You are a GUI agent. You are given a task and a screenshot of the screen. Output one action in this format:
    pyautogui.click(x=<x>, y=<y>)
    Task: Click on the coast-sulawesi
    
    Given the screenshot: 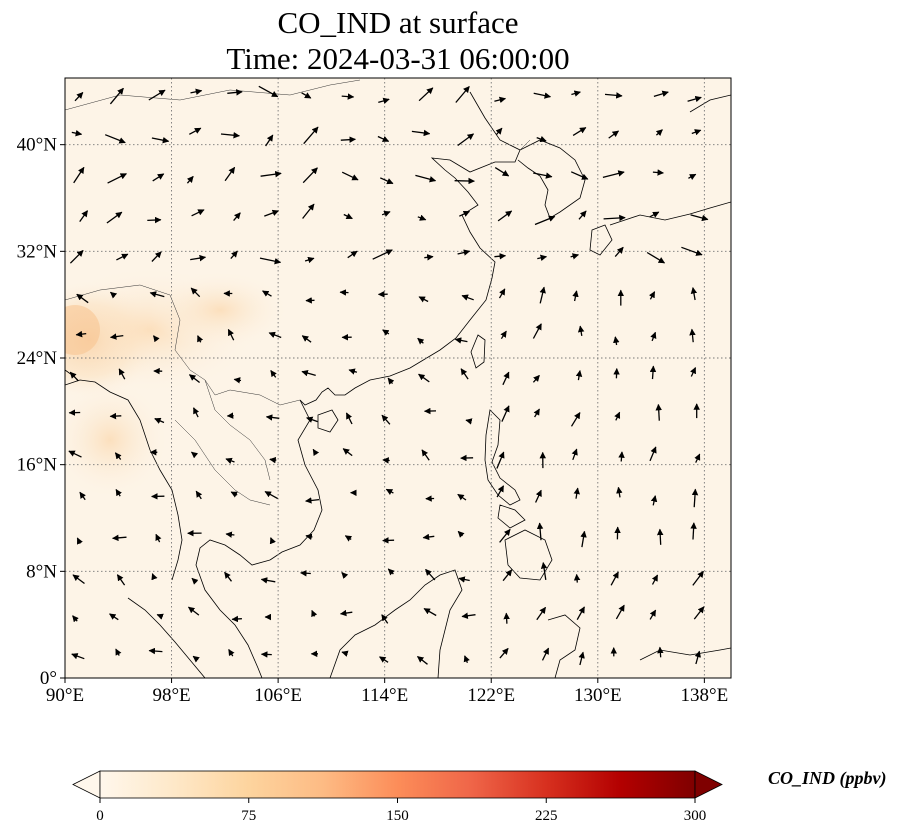 What is the action you would take?
    pyautogui.click(x=564, y=646)
    